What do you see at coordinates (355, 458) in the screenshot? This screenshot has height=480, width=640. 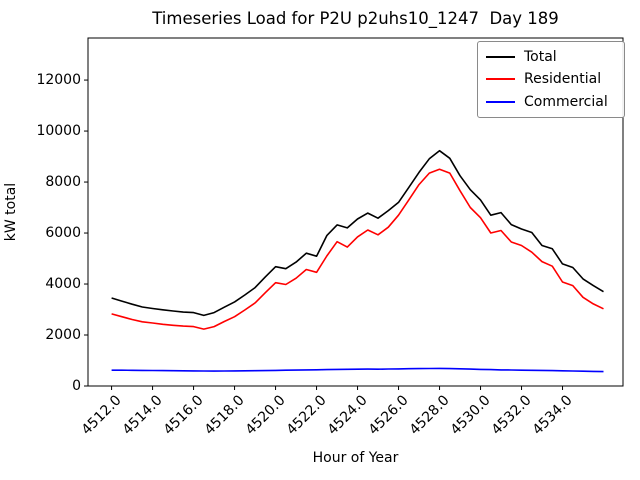 I see `x-axis-label: Hour of Year` at bounding box center [355, 458].